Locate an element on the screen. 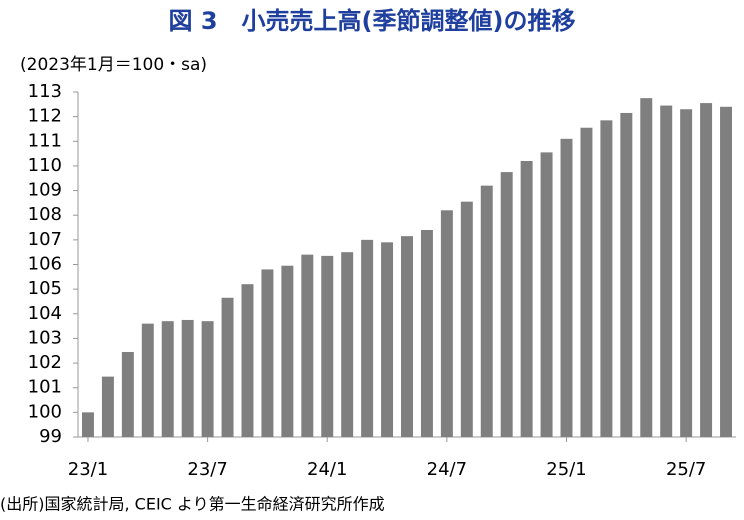 The width and height of the screenshot is (744, 520). source-note: (出所)国家統計局, CEIC より第一生命経済研究所作成 is located at coordinates (192, 504).